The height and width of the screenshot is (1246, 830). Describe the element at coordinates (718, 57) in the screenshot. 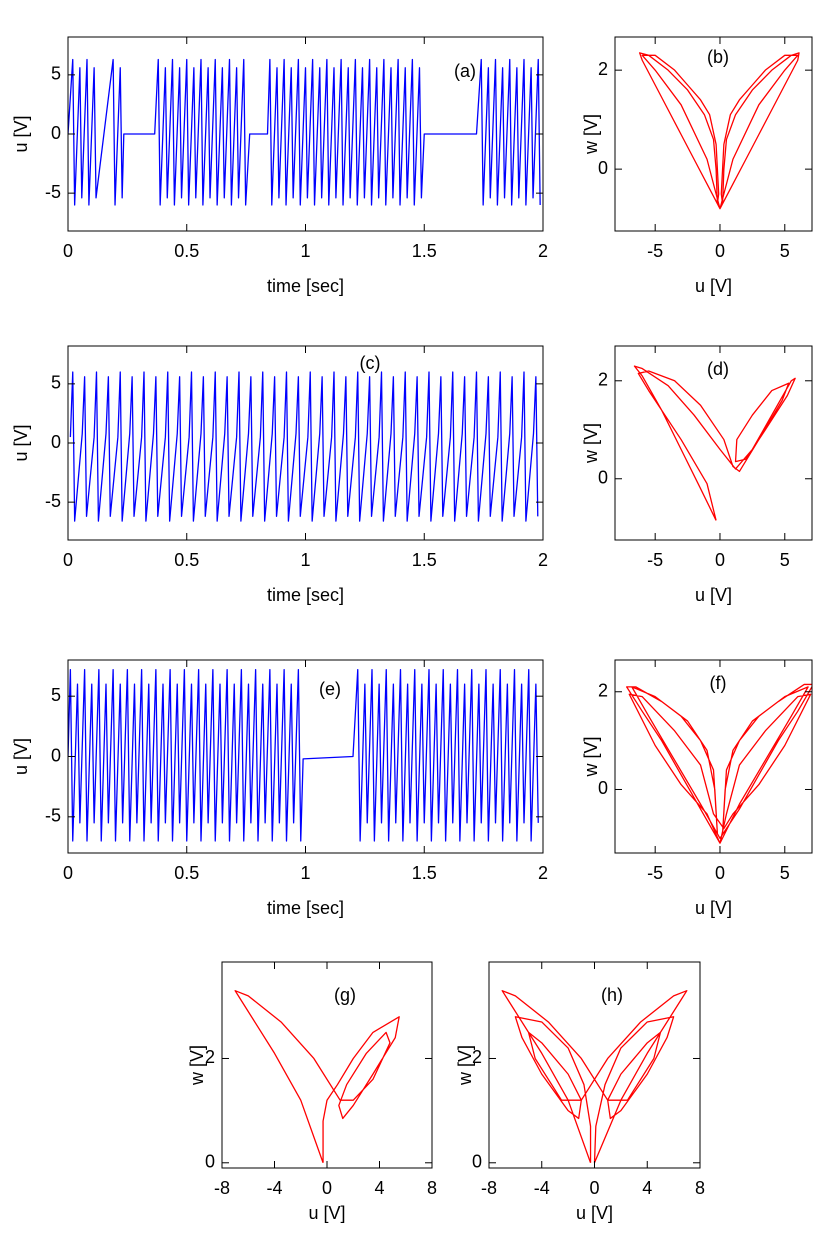

I see `panel-label: (b)` at that location.